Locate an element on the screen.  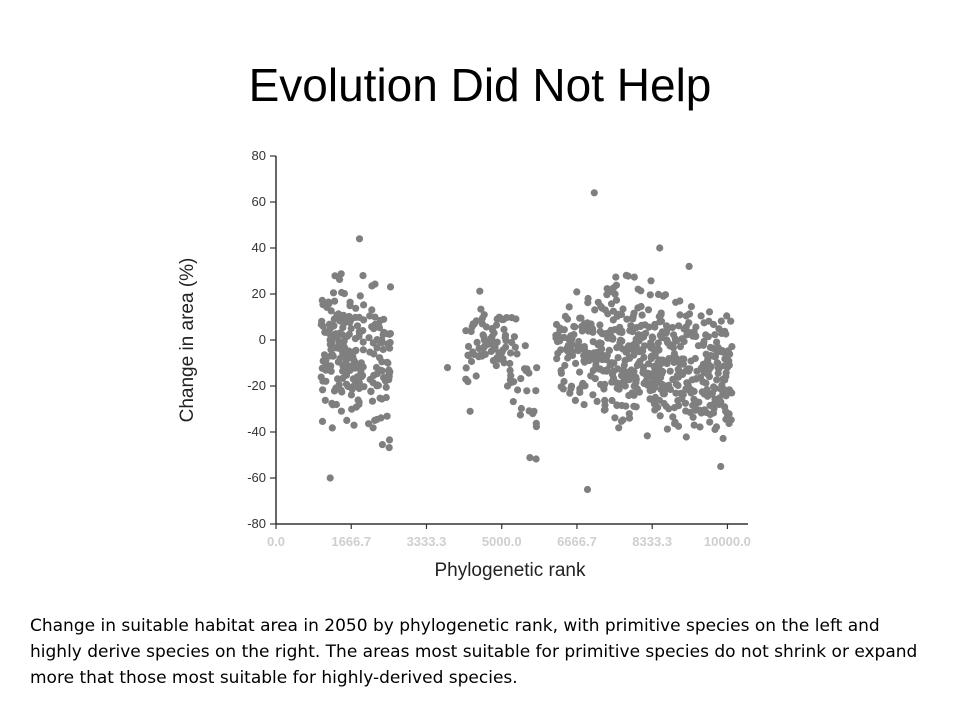
x-tick-label: 10000.0 is located at coordinates (727, 541).